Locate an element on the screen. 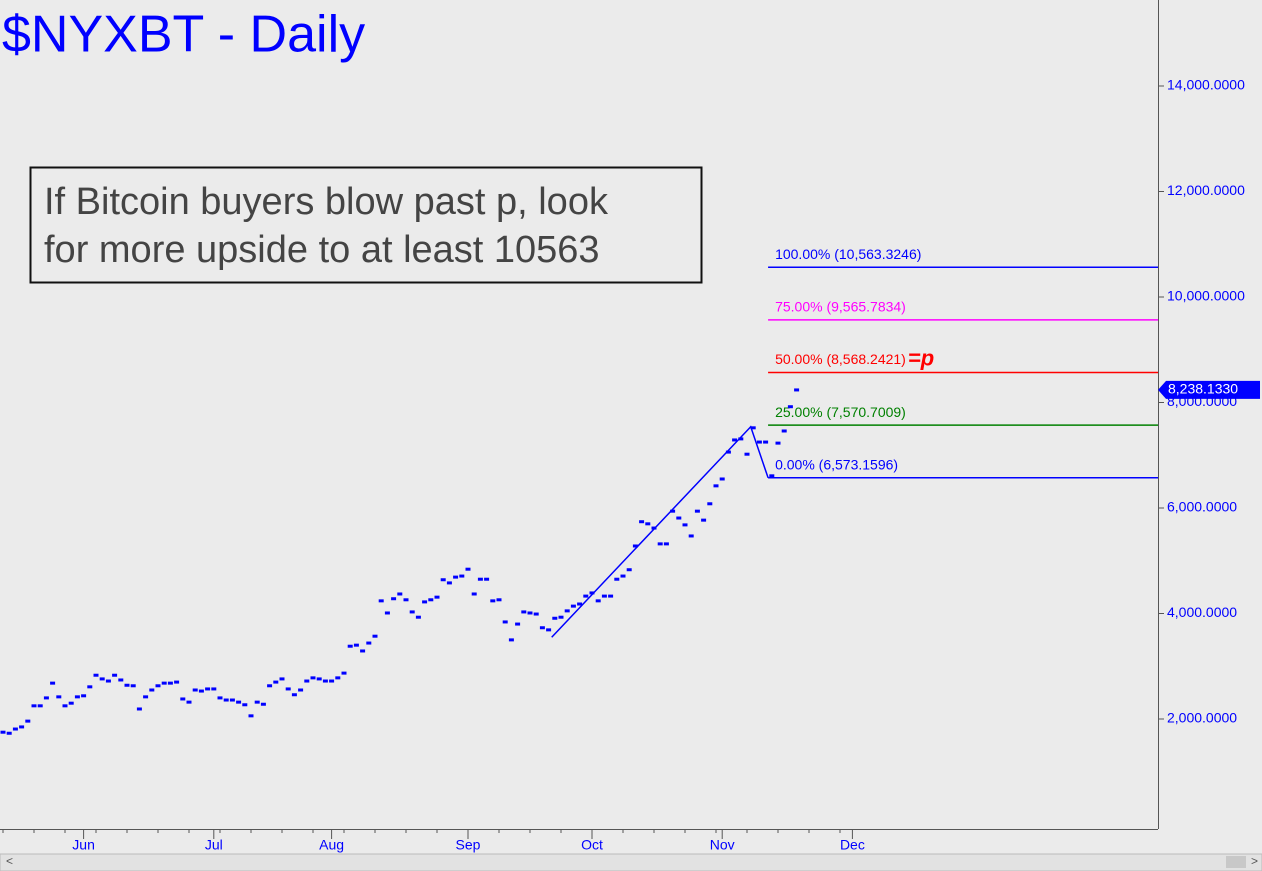  scroll-thumb is located at coordinates (1236, 862).